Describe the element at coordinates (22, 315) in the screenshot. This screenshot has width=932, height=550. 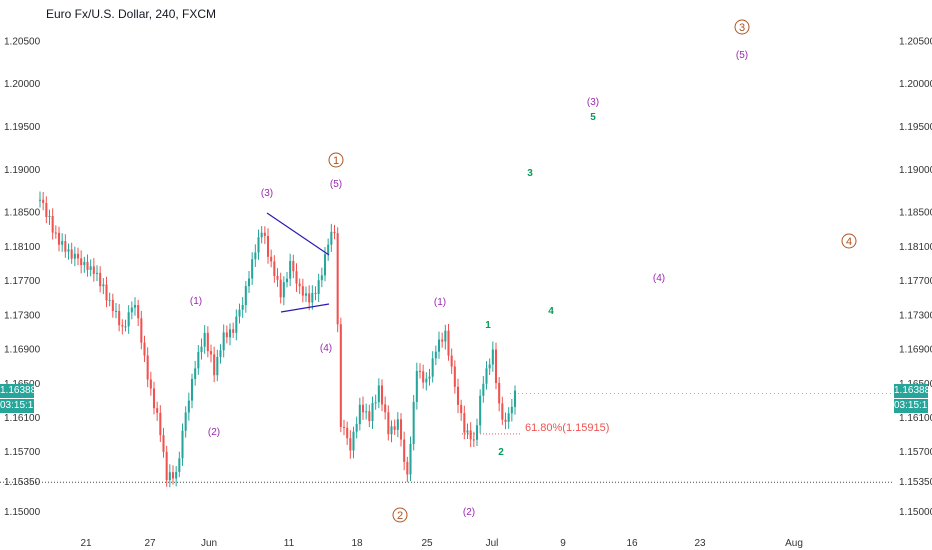
I see `y-tick-label-left: 1.17300` at that location.